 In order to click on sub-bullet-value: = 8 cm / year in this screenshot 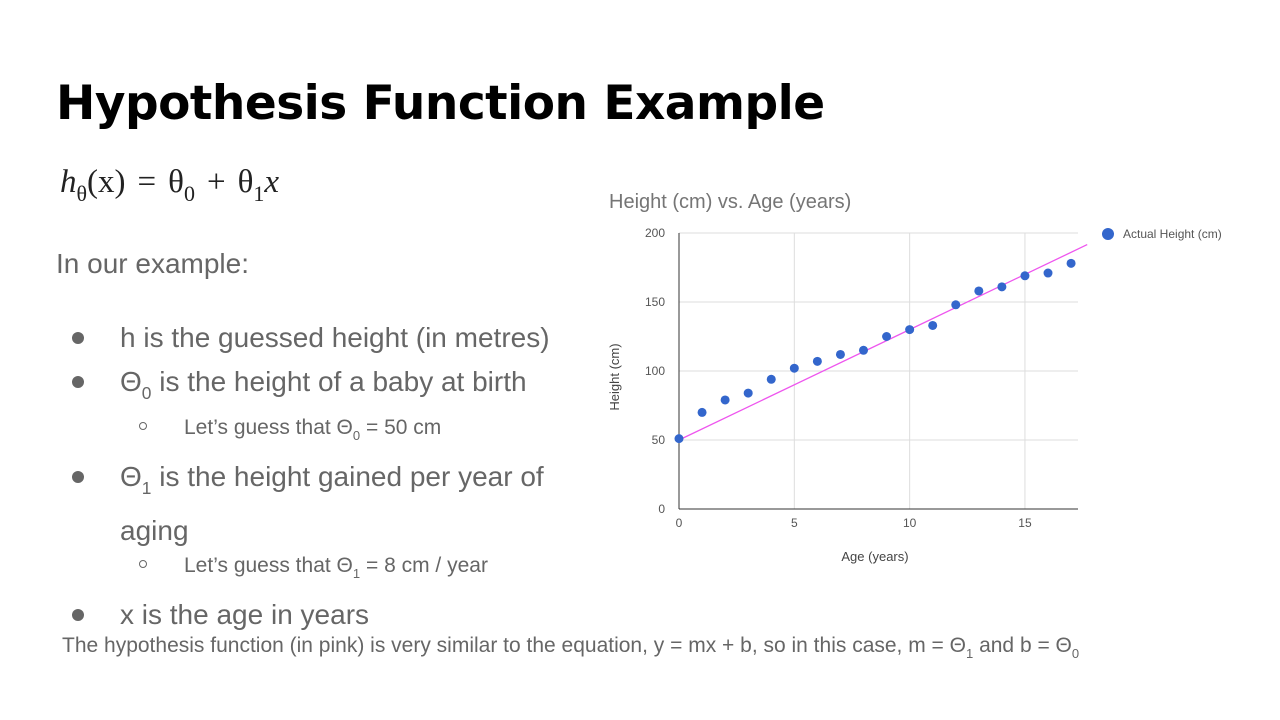, I will do `click(424, 566)`.